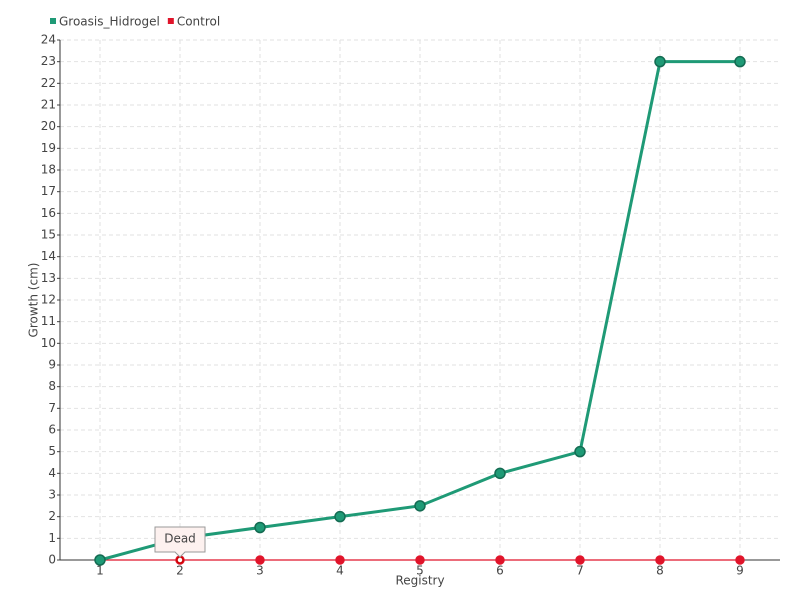  I want to click on y-tick-label: 11, so click(48, 321).